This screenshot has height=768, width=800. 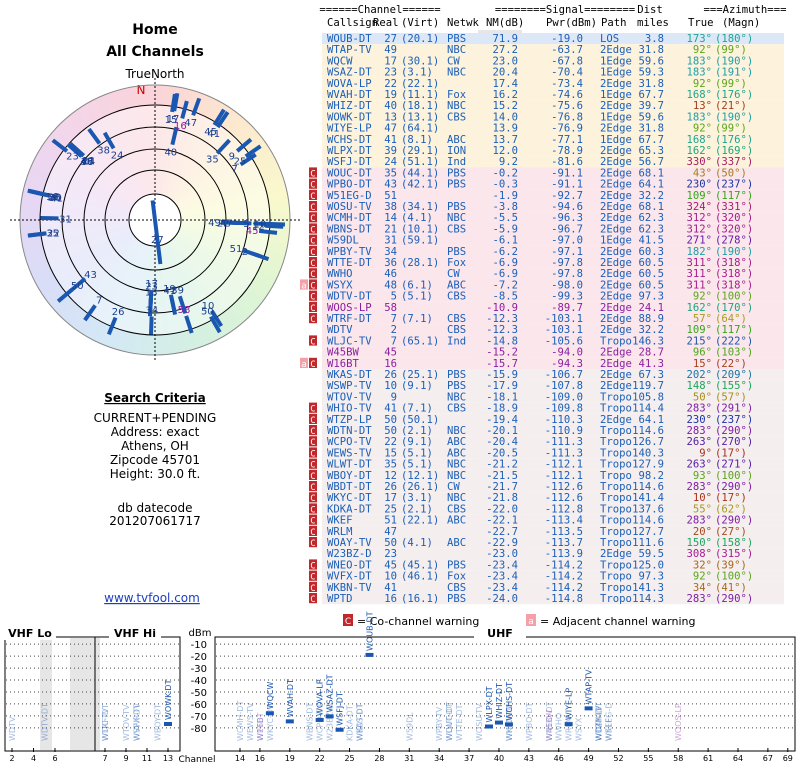 I want to click on cell: -113.7, so click(x=564, y=543).